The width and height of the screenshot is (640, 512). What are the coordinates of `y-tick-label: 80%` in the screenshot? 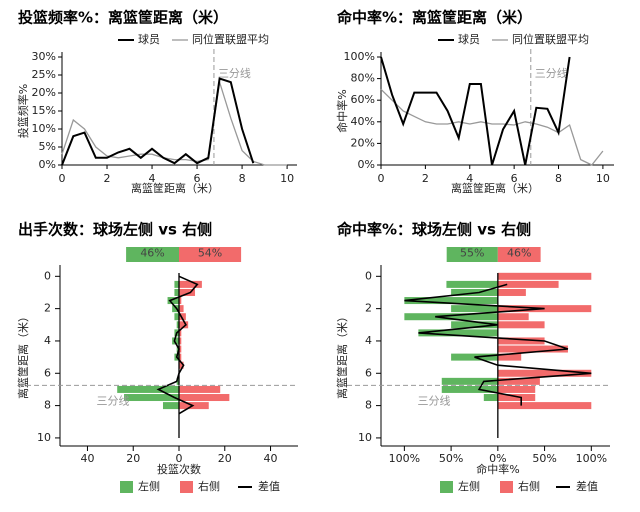 It's located at (363, 78).